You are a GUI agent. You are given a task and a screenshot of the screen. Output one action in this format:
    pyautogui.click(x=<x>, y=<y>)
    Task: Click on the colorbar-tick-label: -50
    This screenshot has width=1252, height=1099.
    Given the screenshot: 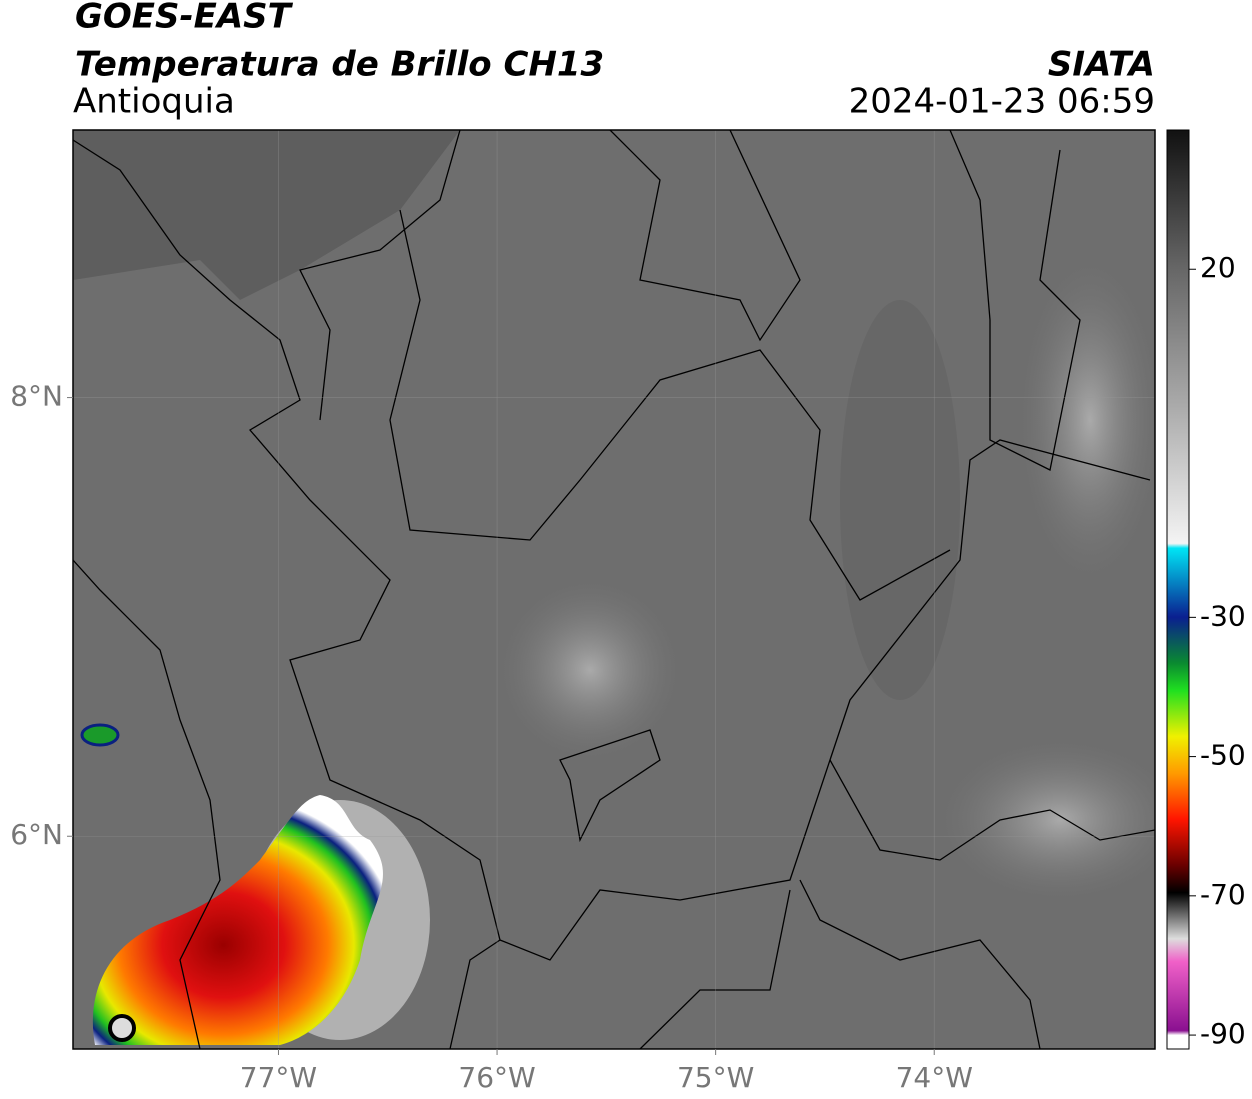 What is the action you would take?
    pyautogui.click(x=1223, y=755)
    